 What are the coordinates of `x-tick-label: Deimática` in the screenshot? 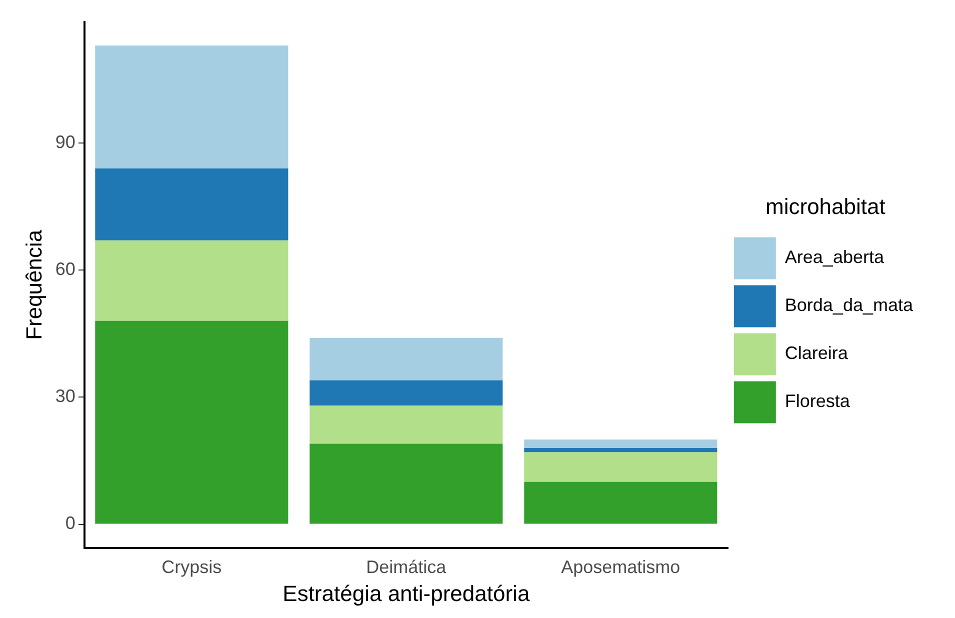 It's located at (407, 566).